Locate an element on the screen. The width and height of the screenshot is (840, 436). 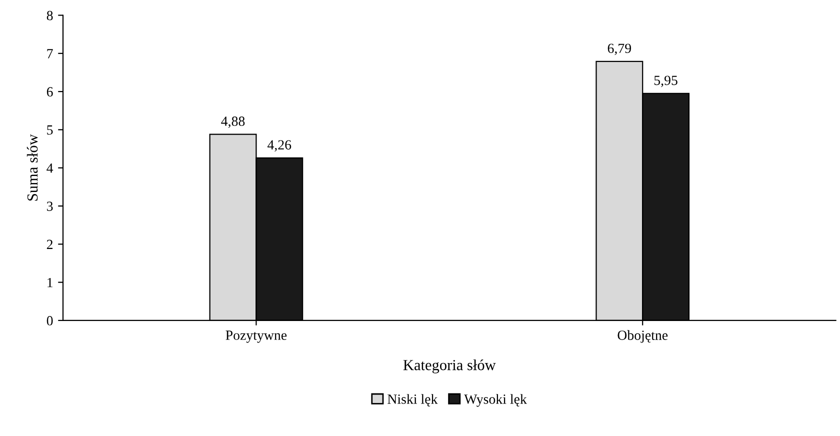
y-tick-label: 7 is located at coordinates (50, 53).